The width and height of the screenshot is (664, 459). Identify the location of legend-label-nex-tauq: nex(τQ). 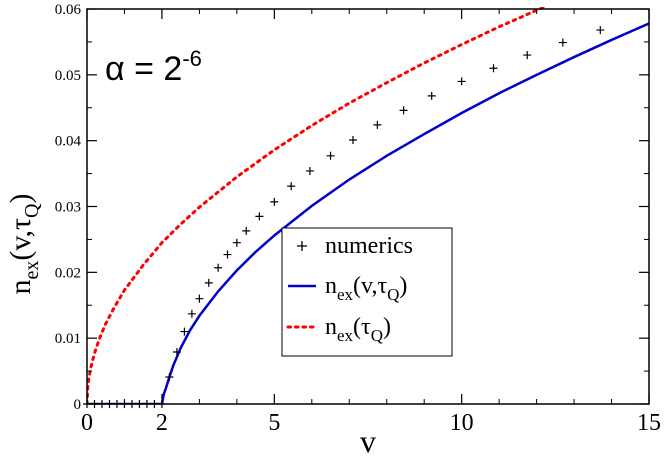
(358, 329).